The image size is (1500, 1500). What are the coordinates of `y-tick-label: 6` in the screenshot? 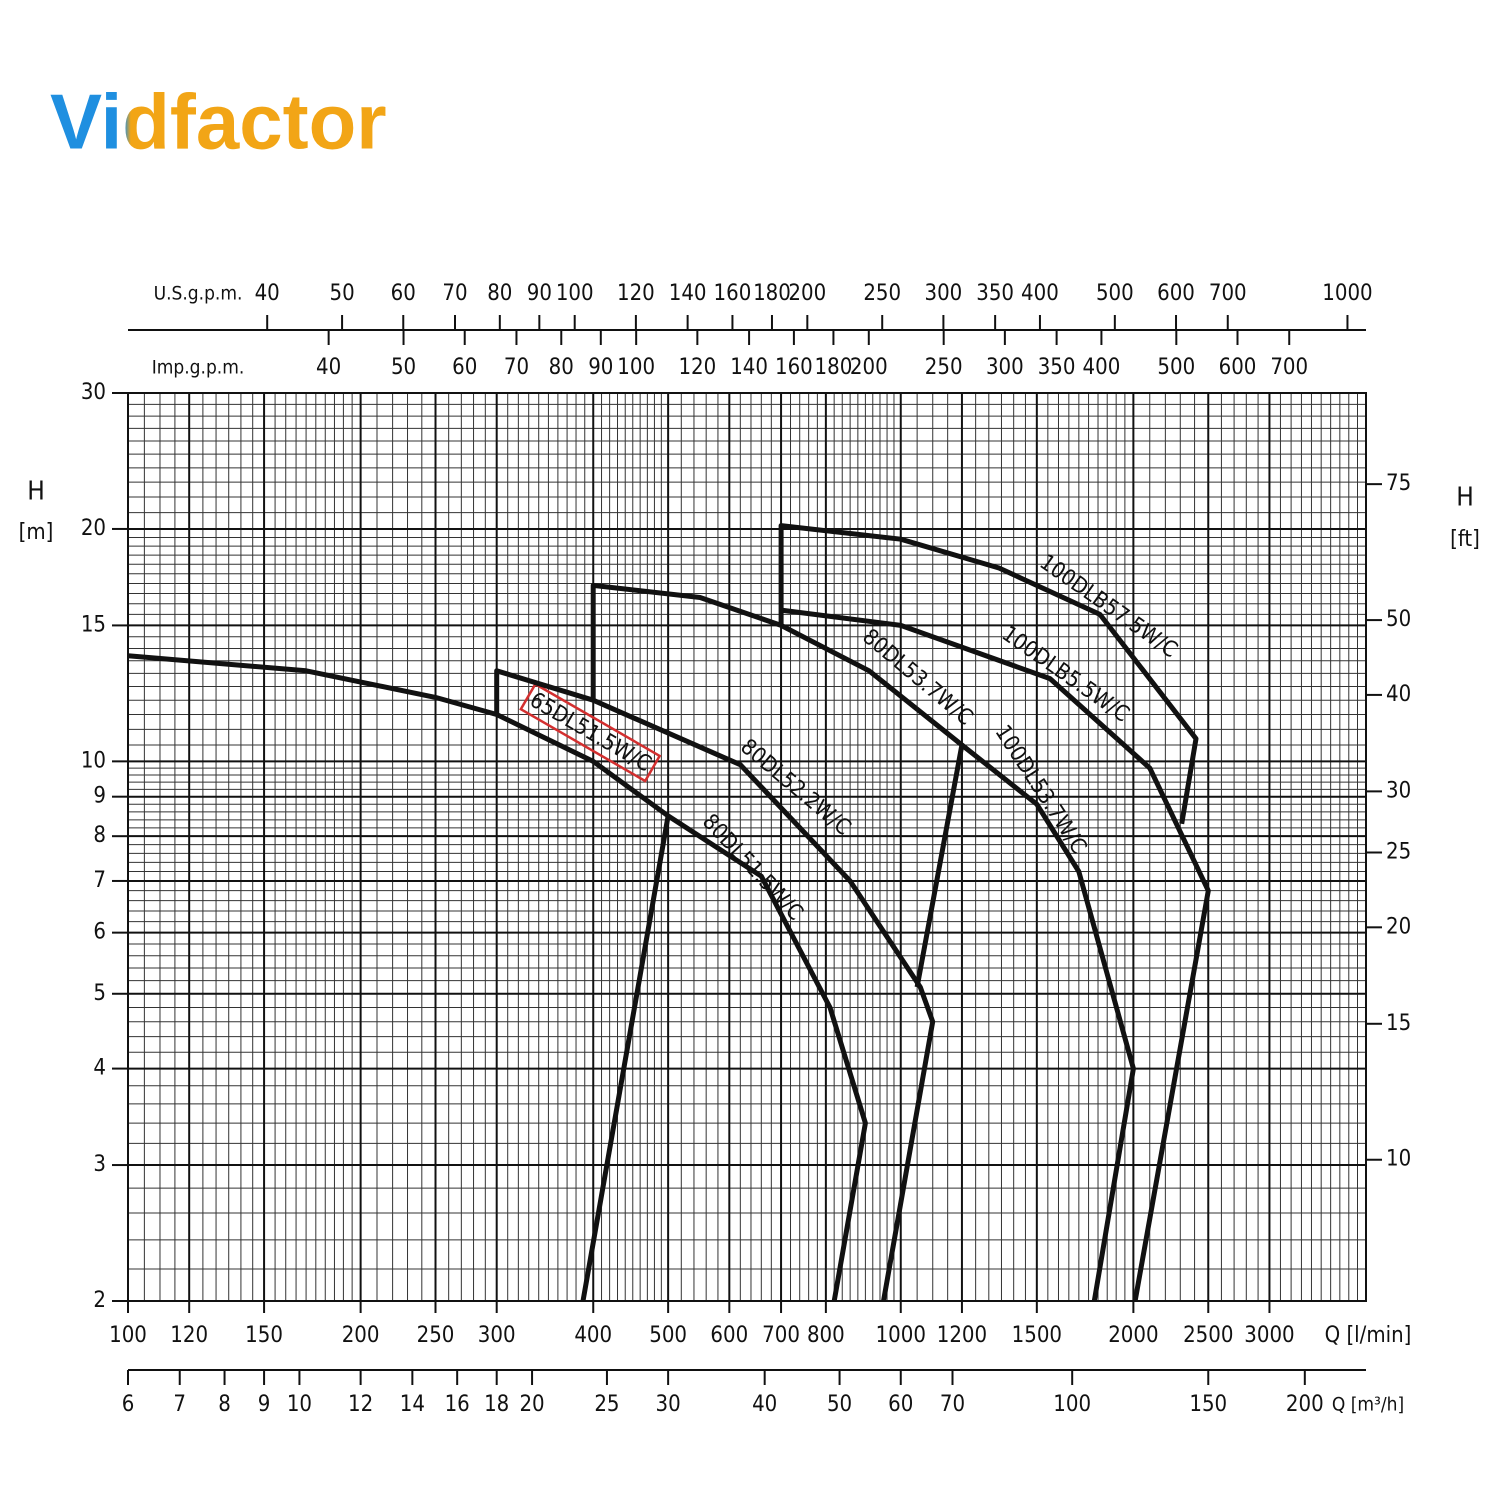 It's located at (99, 932).